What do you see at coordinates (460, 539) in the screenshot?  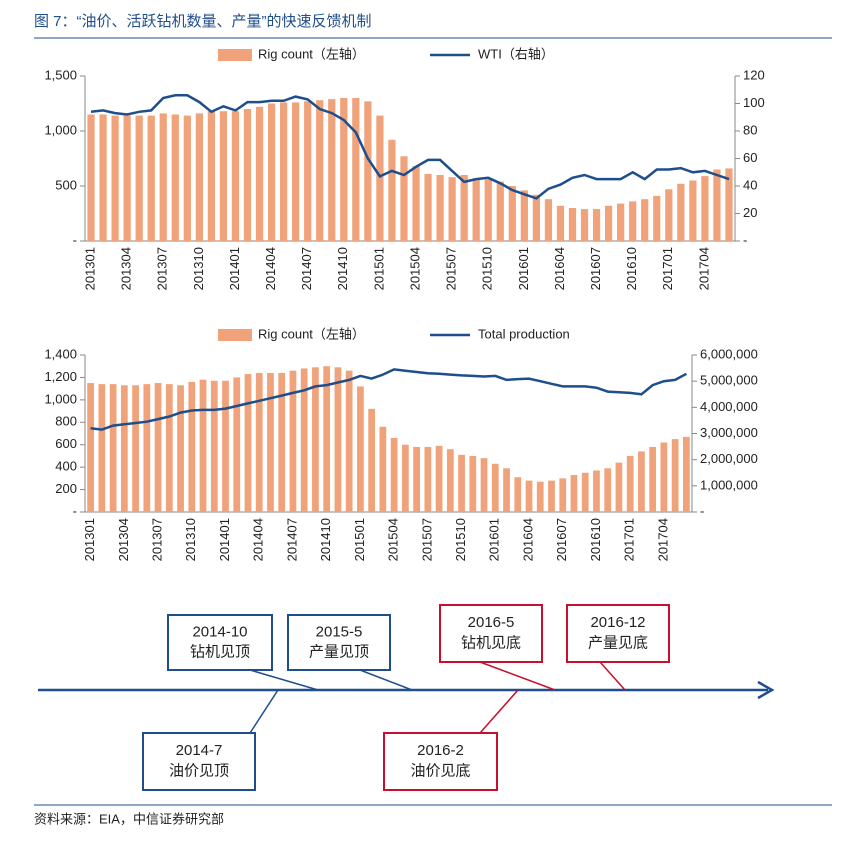 I see `x-tick-label: 201510` at bounding box center [460, 539].